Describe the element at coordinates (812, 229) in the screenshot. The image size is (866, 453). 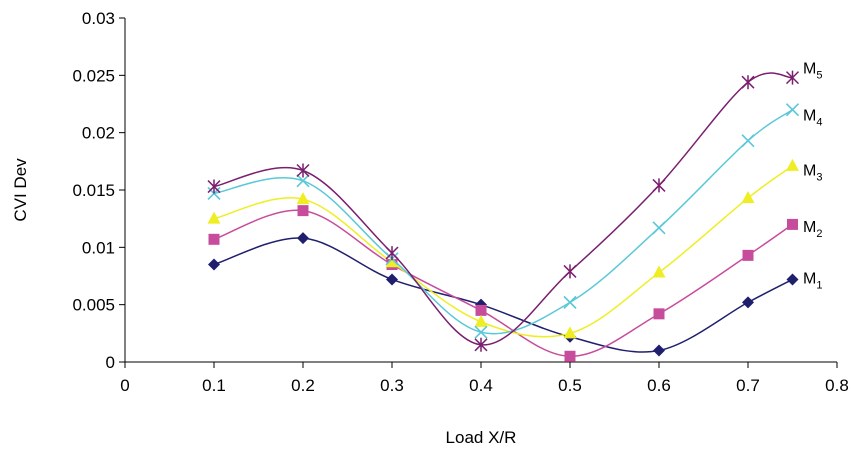
I see `series-label-m2: M2` at that location.